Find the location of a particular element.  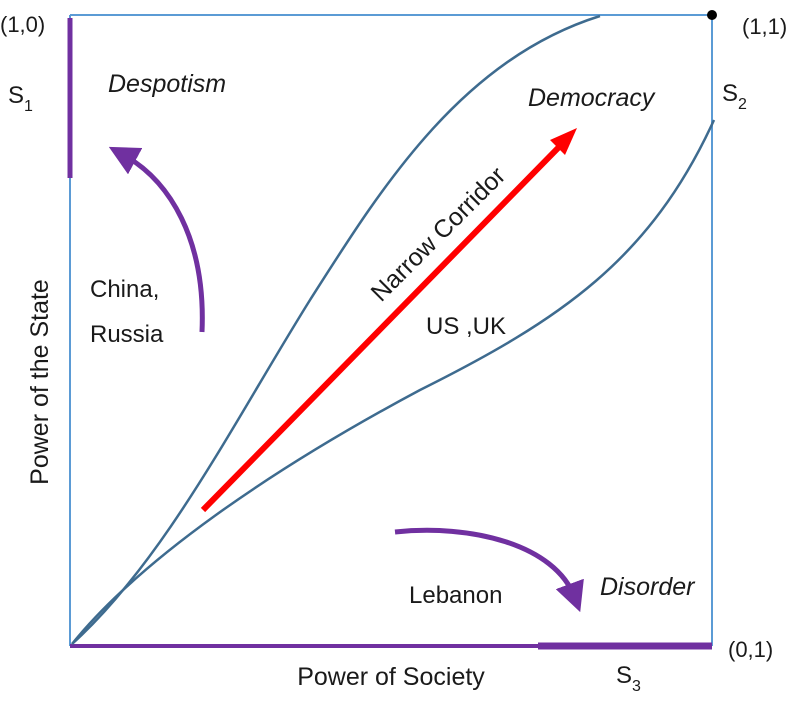

despotism-arrow is located at coordinates (156, 239).